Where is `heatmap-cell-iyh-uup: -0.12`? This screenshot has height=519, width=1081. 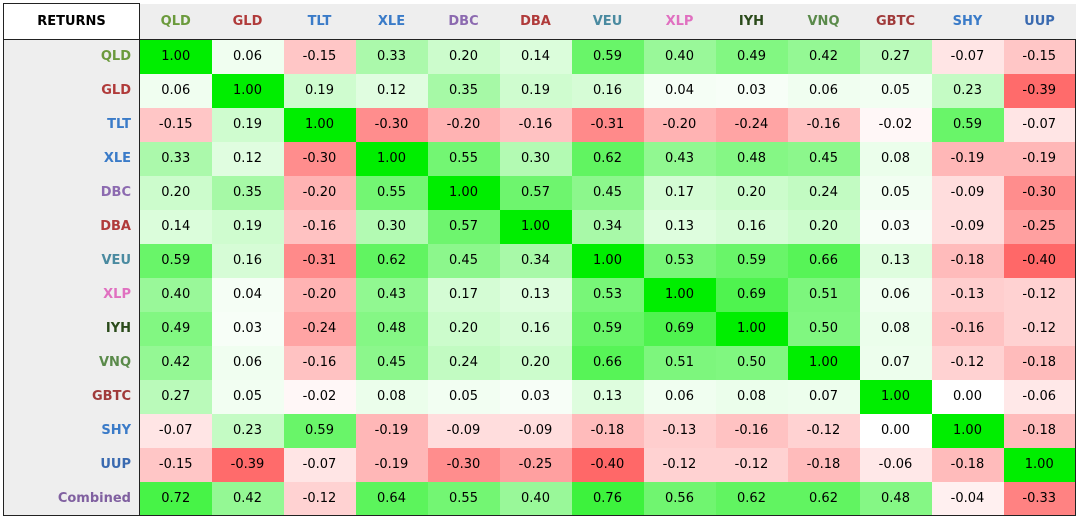
heatmap-cell-iyh-uup: -0.12 is located at coordinates (1039, 328).